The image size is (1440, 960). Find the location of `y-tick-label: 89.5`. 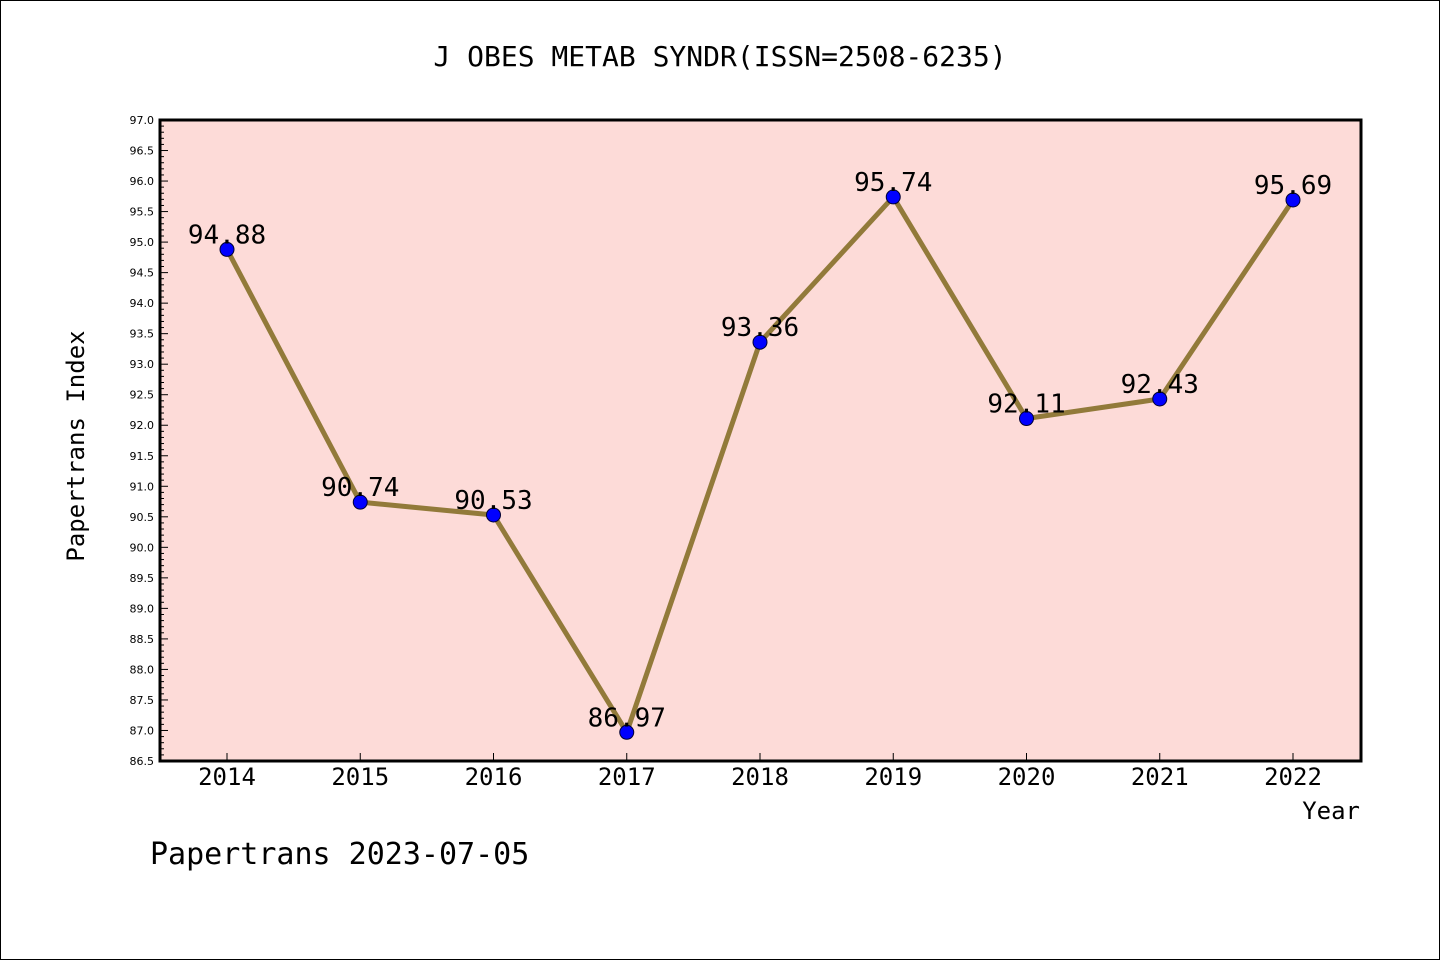

y-tick-label: 89.5 is located at coordinates (142, 578).